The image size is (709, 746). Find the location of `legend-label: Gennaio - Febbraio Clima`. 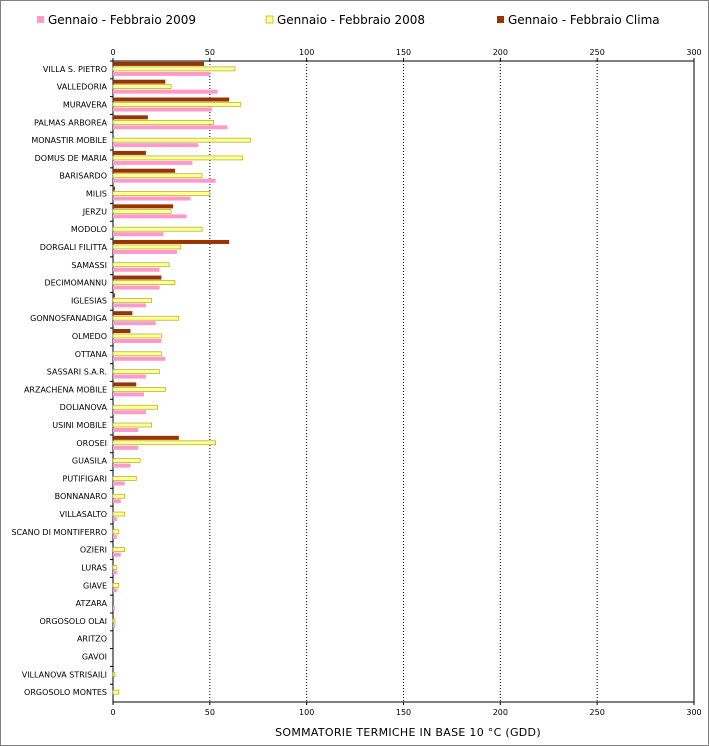

legend-label: Gennaio - Febbraio Clima is located at coordinates (584, 20).